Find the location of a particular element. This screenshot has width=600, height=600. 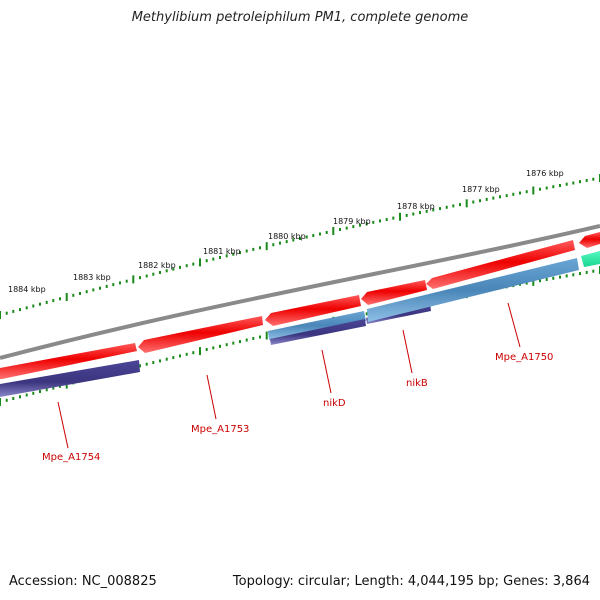

gene-label-nikb: nikB is located at coordinates (417, 383).